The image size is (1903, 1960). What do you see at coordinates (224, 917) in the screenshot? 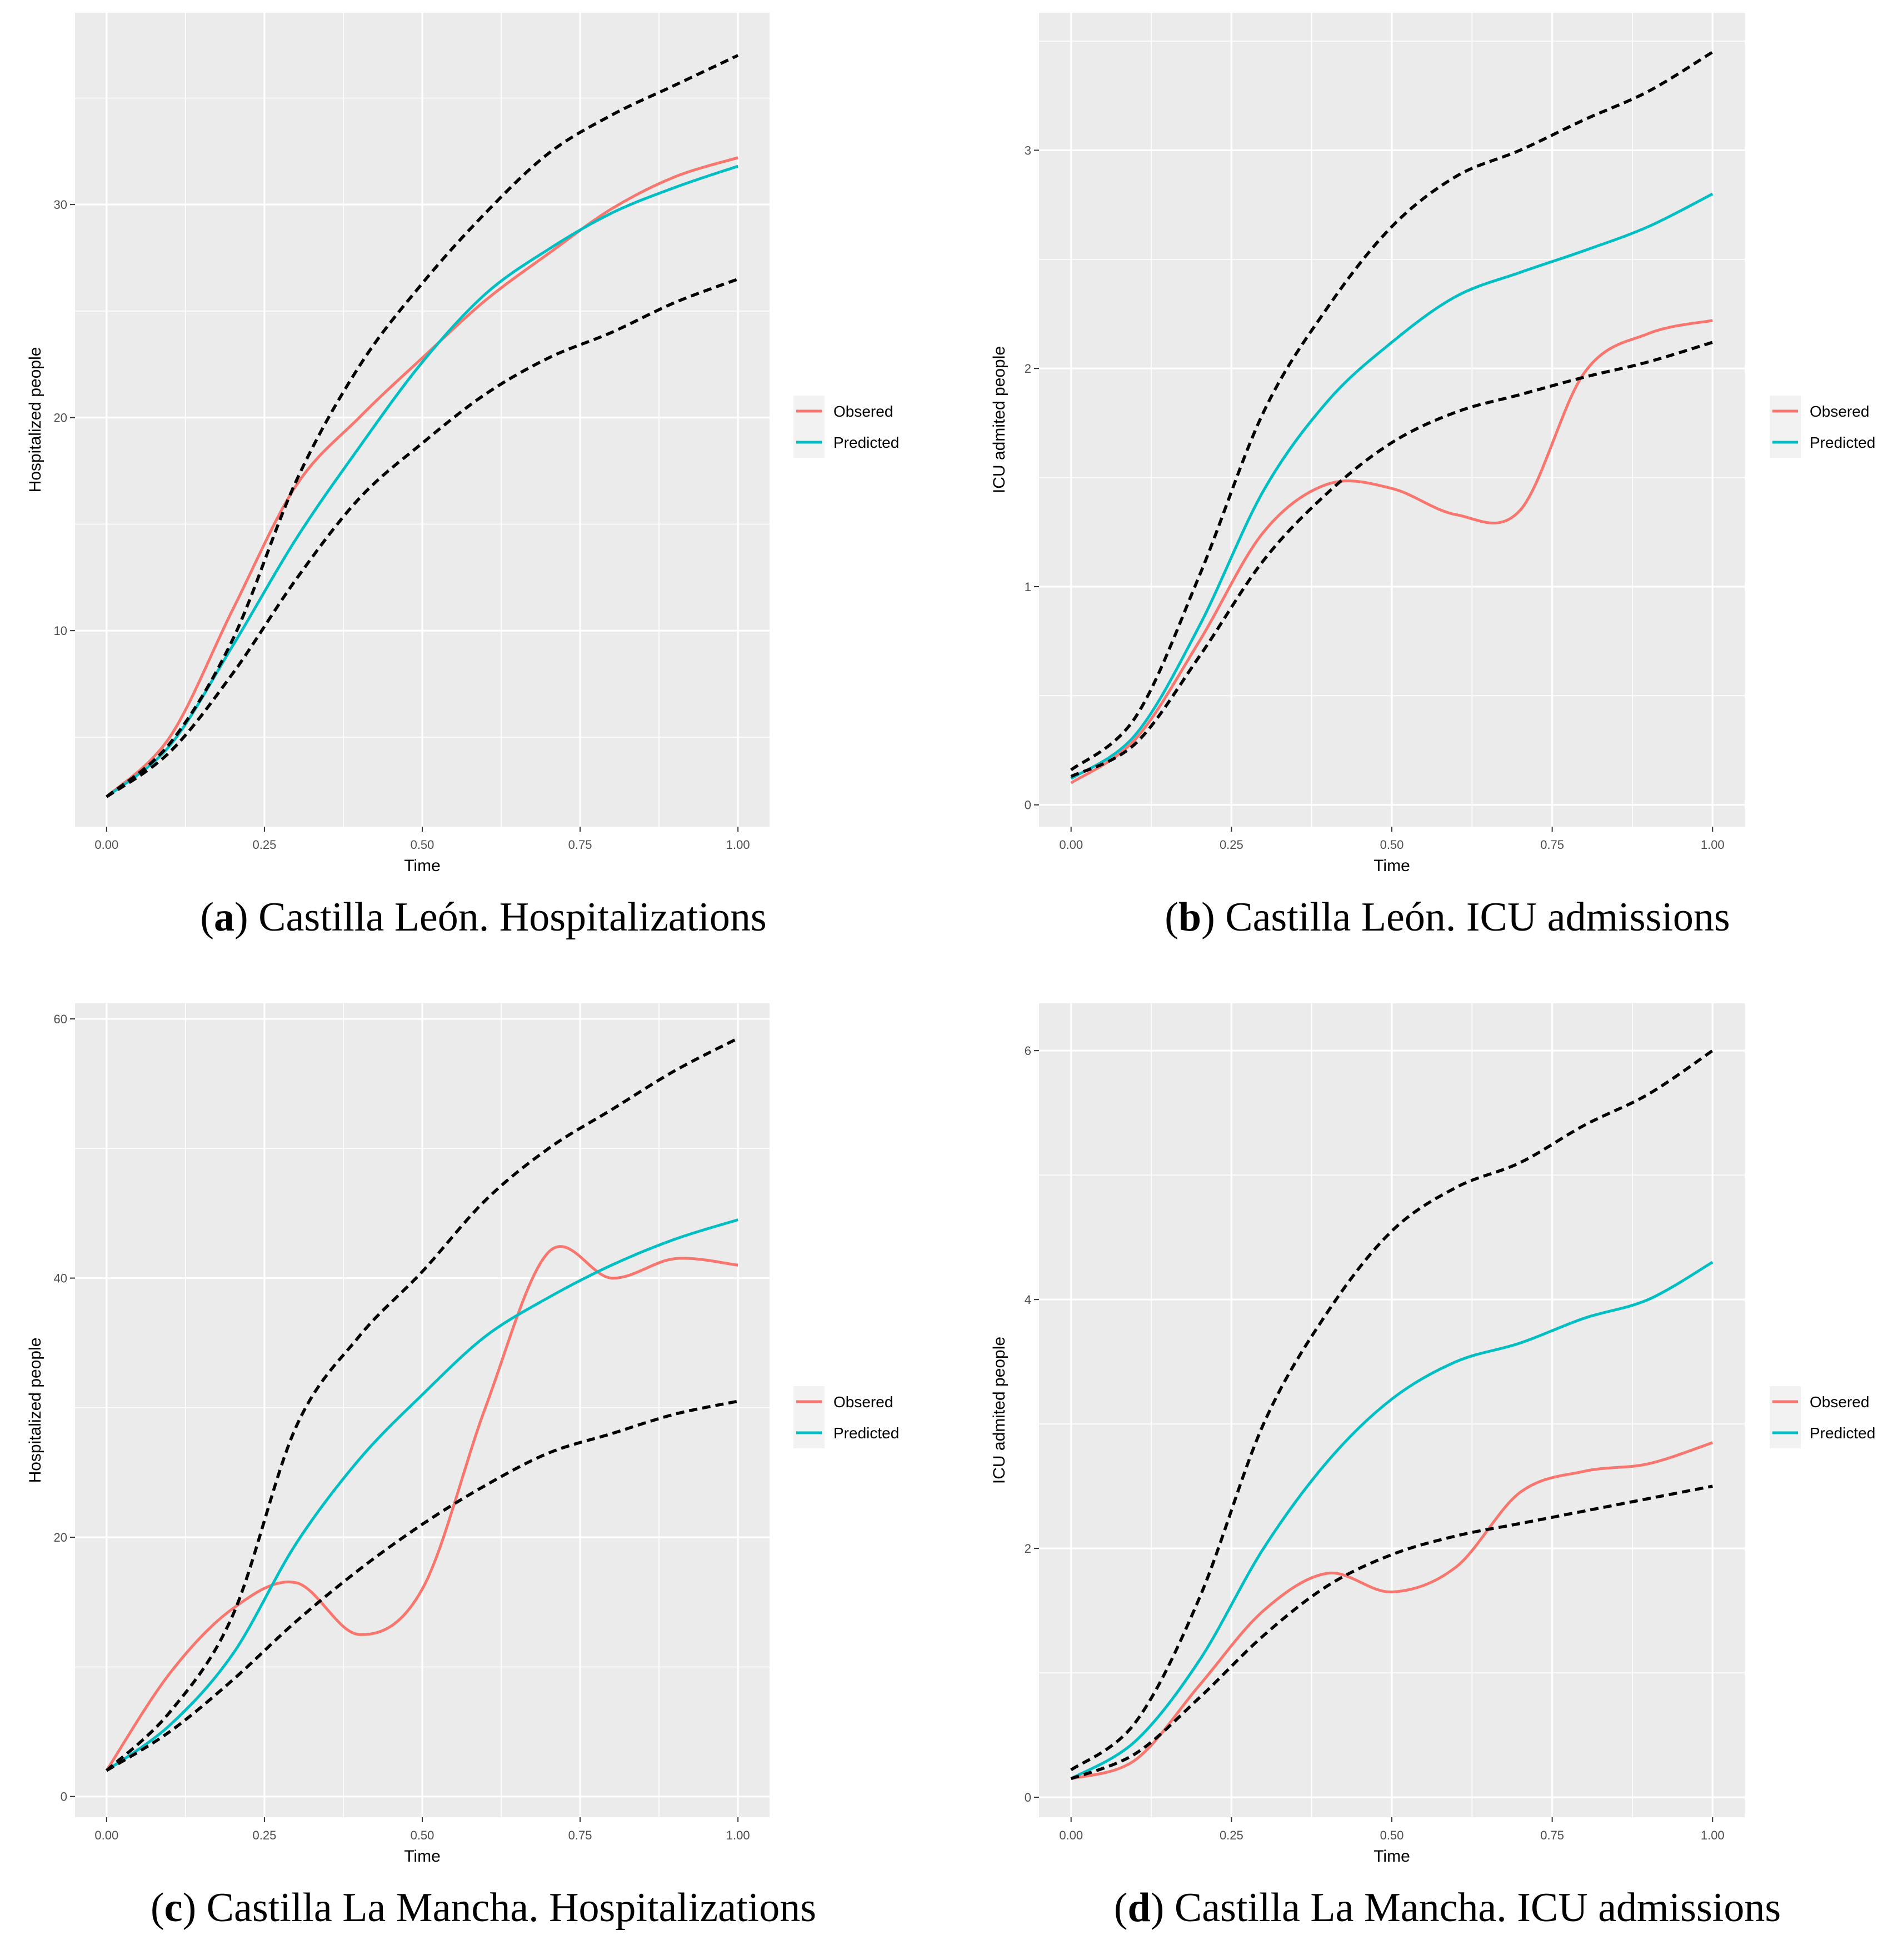
I see `caption-letter: a` at bounding box center [224, 917].